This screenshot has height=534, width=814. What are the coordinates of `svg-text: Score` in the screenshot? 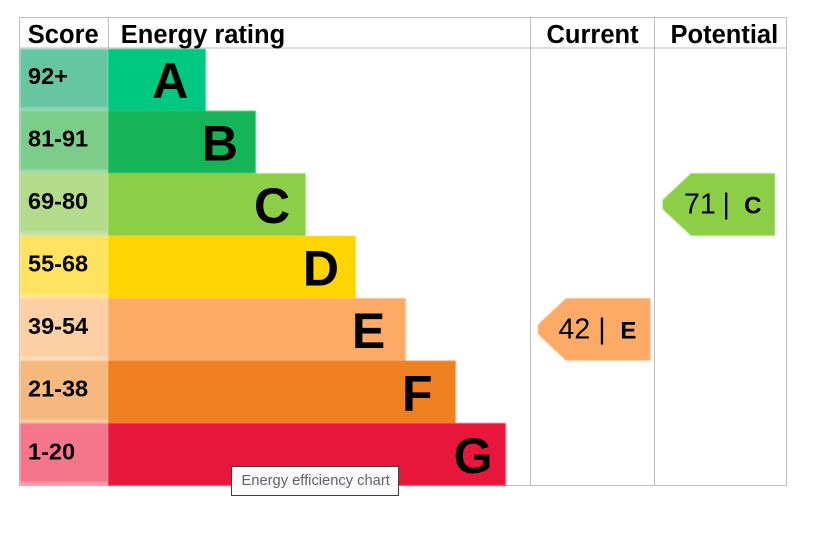 It's located at (63, 35).